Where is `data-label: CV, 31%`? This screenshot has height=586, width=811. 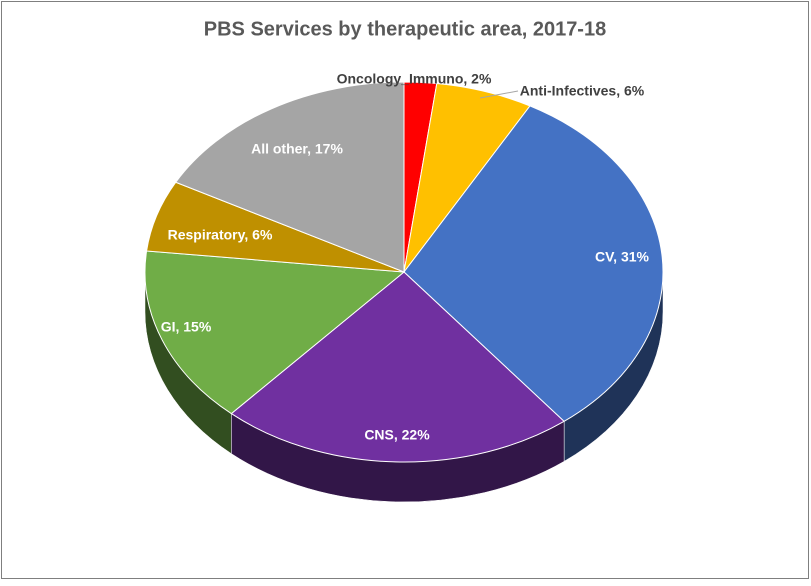 data-label: CV, 31% is located at coordinates (622, 257).